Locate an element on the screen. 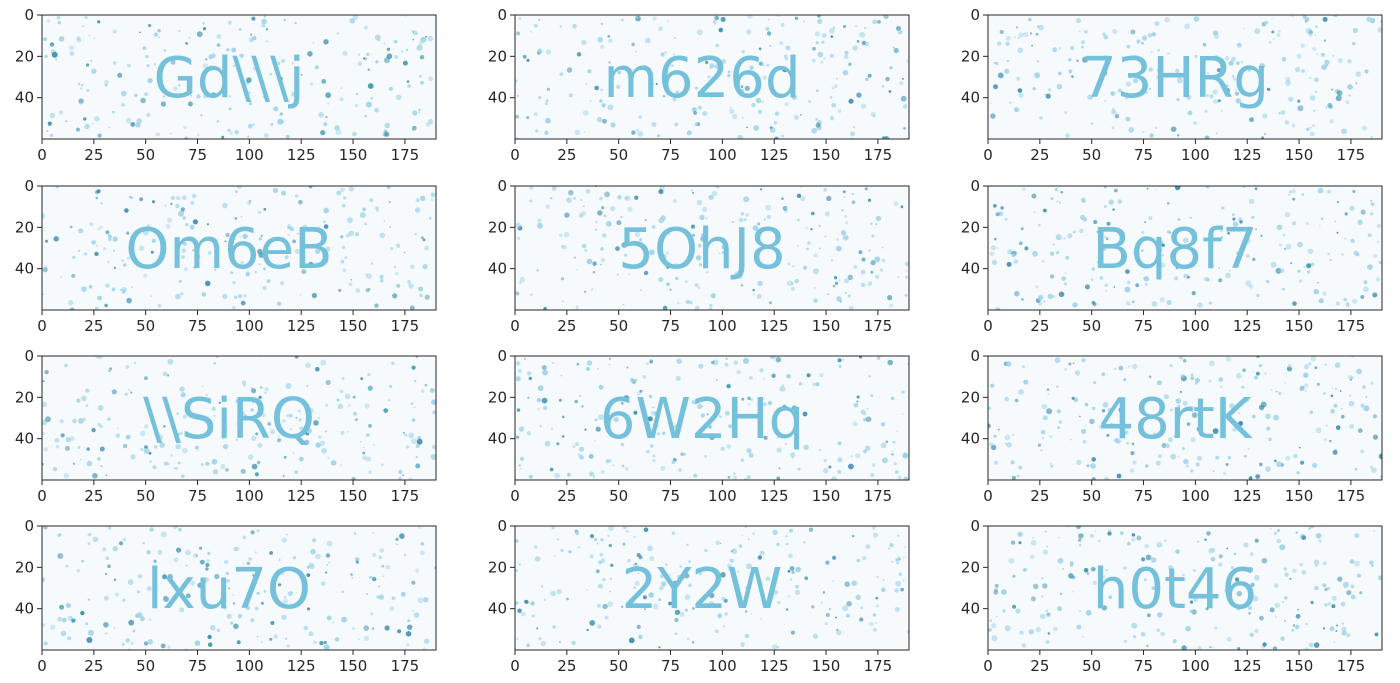  captcha-text: 6W2Hq is located at coordinates (702, 419).